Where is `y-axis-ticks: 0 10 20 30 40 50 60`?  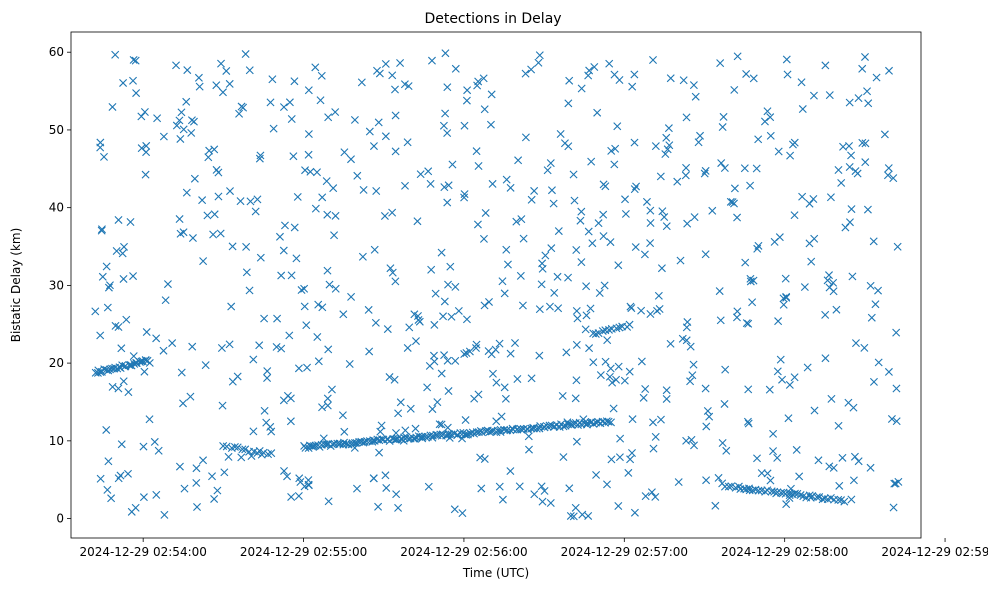 y-axis-ticks: 0 10 20 30 40 50 60 is located at coordinates (60, 285).